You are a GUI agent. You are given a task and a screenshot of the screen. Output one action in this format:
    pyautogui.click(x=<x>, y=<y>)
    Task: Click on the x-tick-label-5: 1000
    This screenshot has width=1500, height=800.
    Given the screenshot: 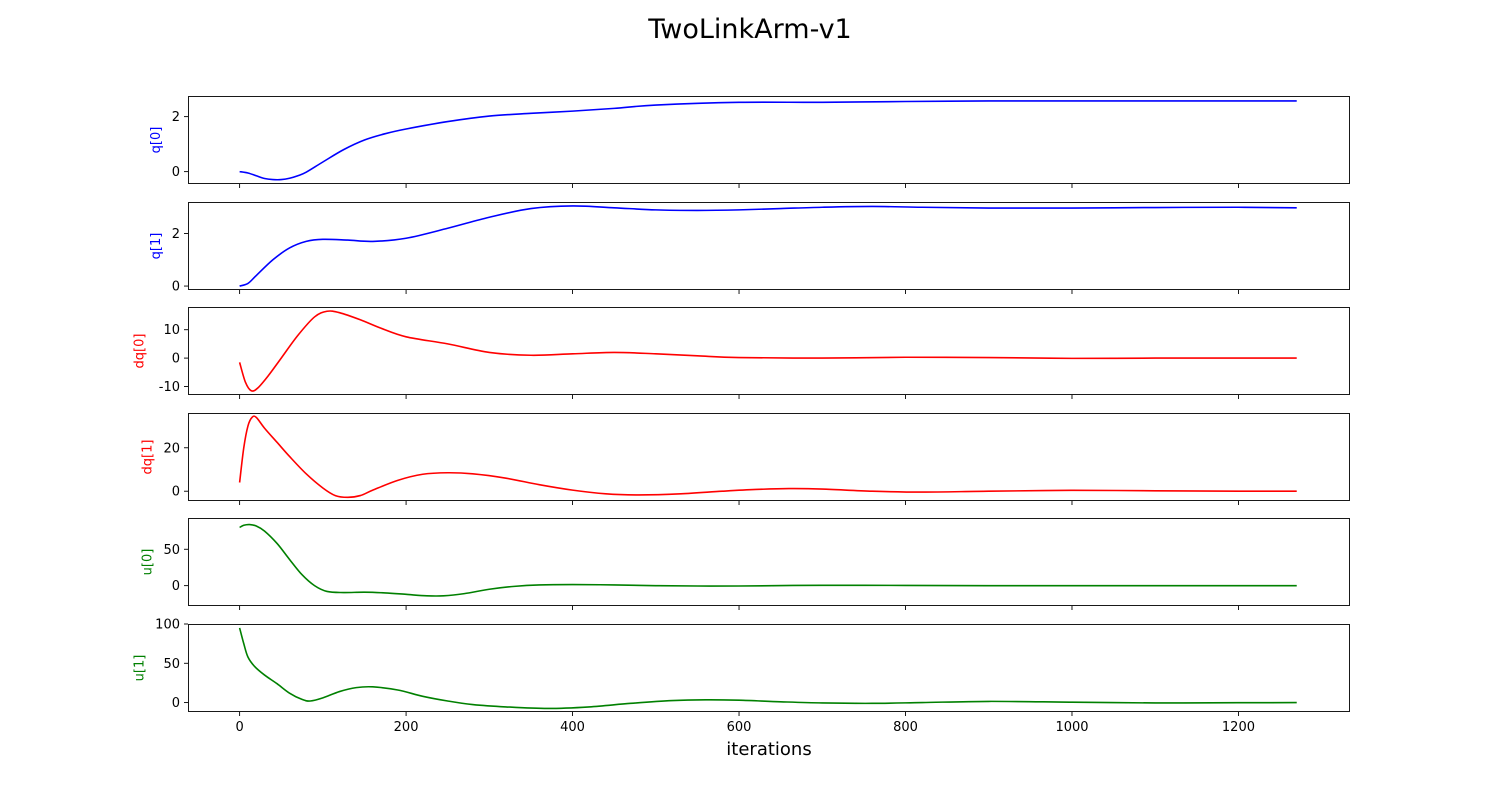 What is the action you would take?
    pyautogui.click(x=1071, y=727)
    